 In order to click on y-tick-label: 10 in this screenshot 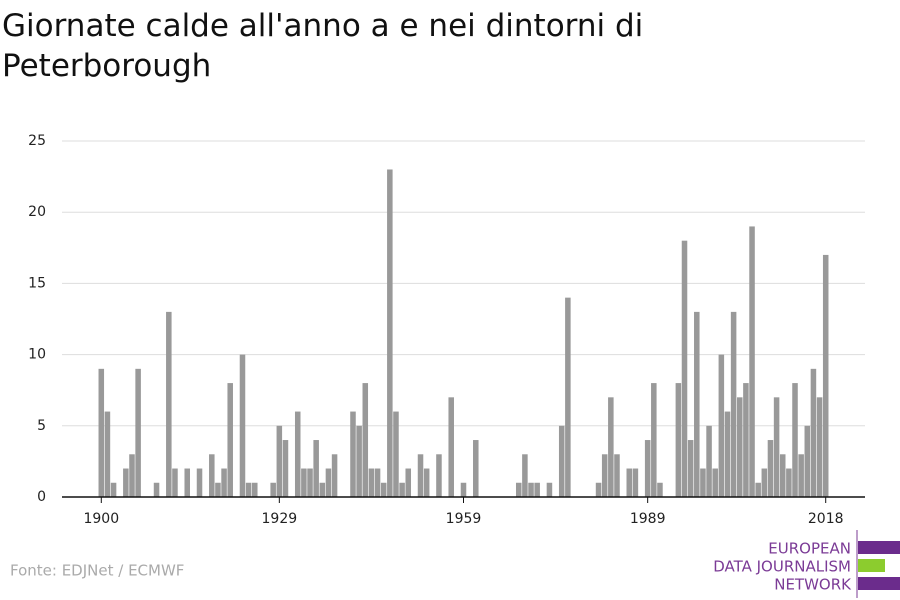, I will do `click(37, 355)`.